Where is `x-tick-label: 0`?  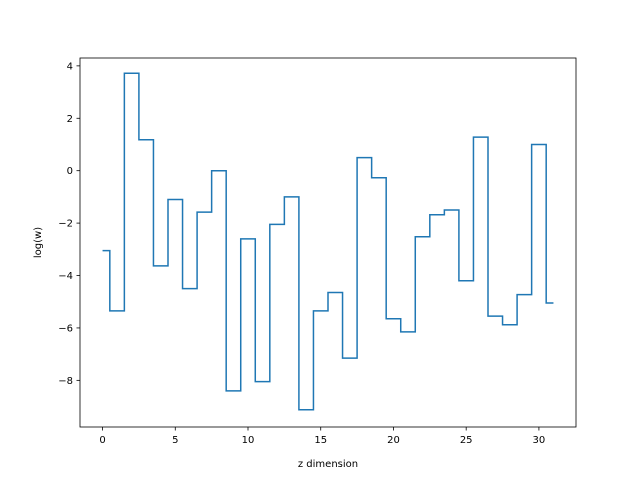 x-tick-label: 0 is located at coordinates (102, 440).